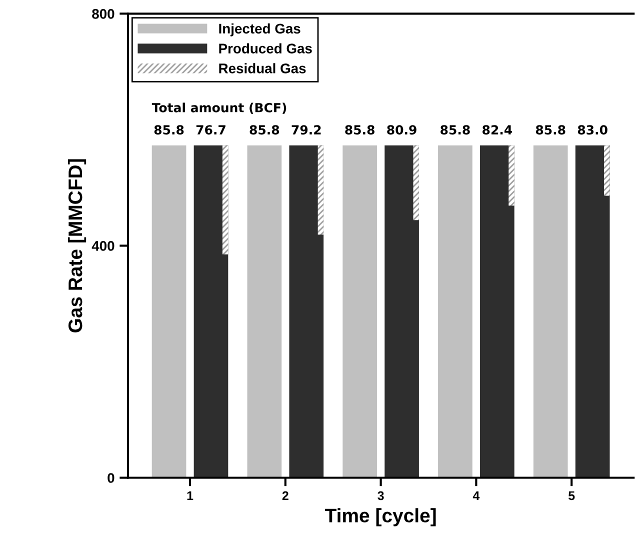 The width and height of the screenshot is (640, 546). Describe the element at coordinates (259, 29) in the screenshot. I see `legend-label: Injected Gas` at that location.